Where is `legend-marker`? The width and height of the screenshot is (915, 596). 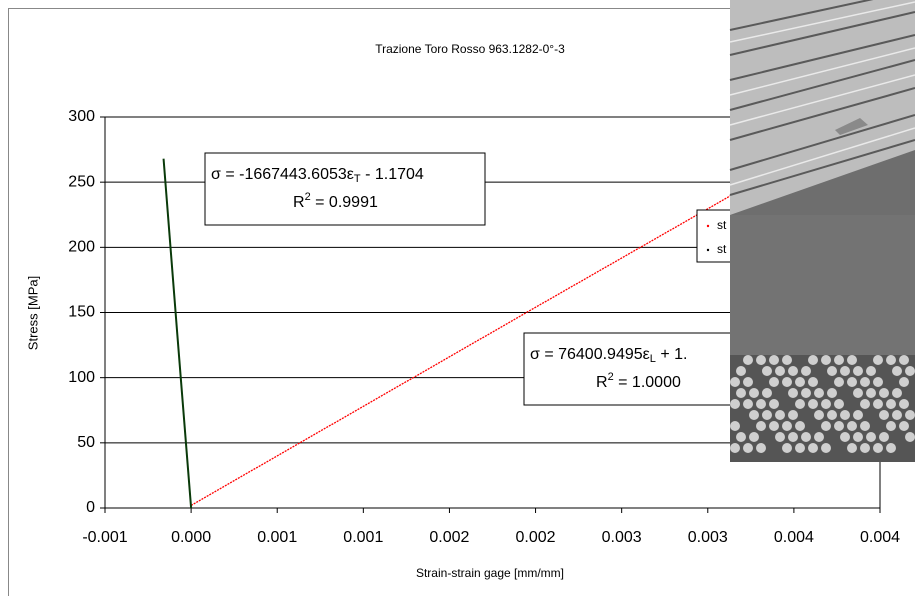
legend-marker is located at coordinates (708, 226).